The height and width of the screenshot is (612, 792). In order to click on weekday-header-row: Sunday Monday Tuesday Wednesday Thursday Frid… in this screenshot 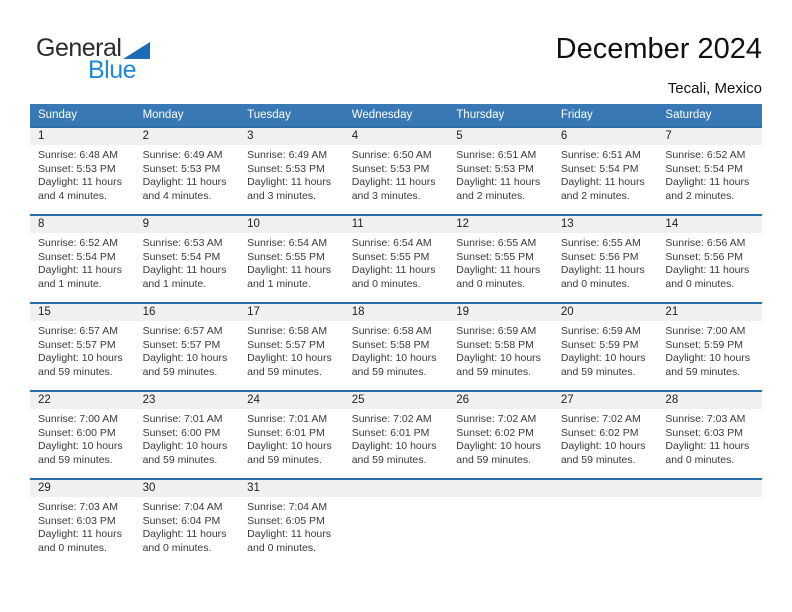, I will do `click(396, 115)`.